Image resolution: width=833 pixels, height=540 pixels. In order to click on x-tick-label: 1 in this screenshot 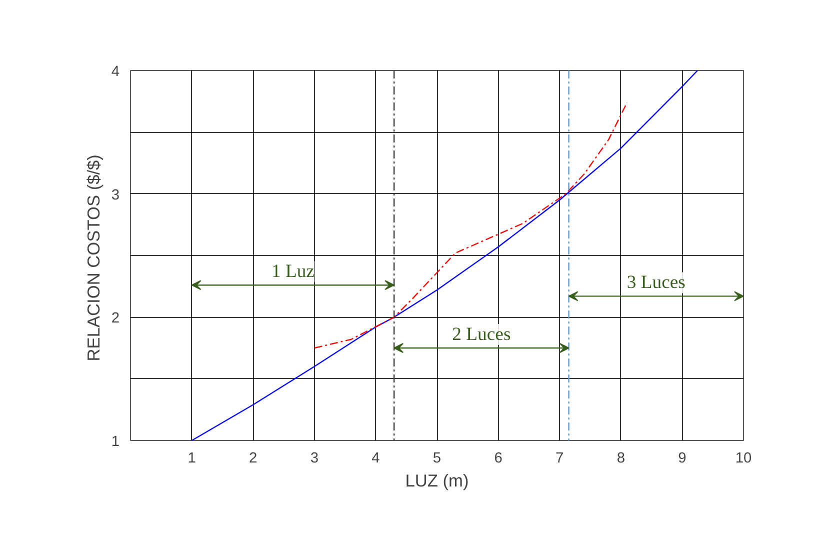, I will do `click(192, 458)`.